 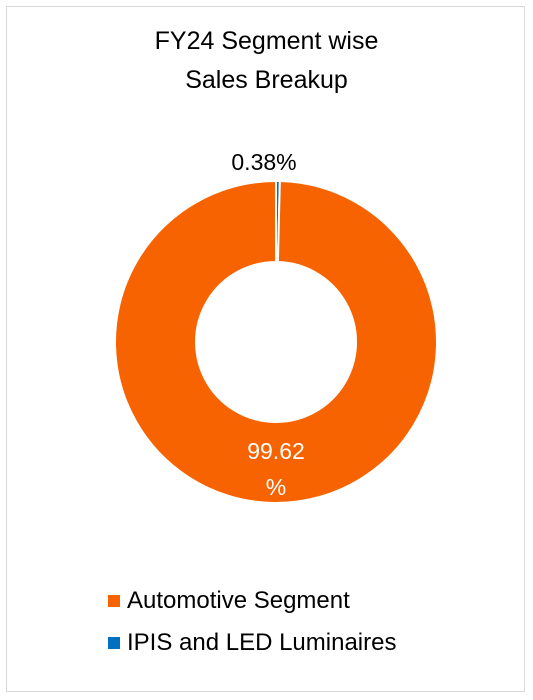 I want to click on data-label-automotive-segment: 99.62%, so click(x=276, y=469).